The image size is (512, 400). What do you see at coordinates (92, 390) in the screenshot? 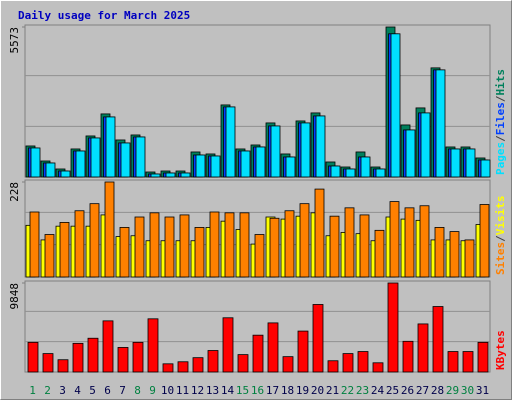
I see `x-tick-label: 5` at bounding box center [92, 390].